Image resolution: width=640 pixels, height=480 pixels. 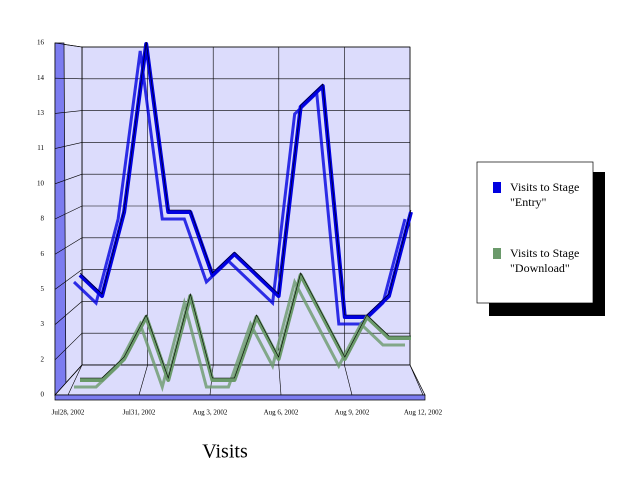 What do you see at coordinates (43, 289) in the screenshot?
I see `y-tick-label: 5` at bounding box center [43, 289].